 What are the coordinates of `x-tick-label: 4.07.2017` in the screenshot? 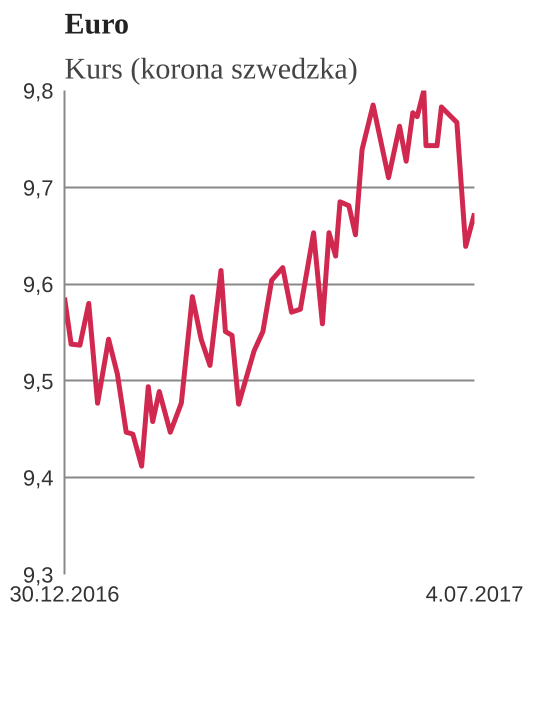 It's located at (475, 594).